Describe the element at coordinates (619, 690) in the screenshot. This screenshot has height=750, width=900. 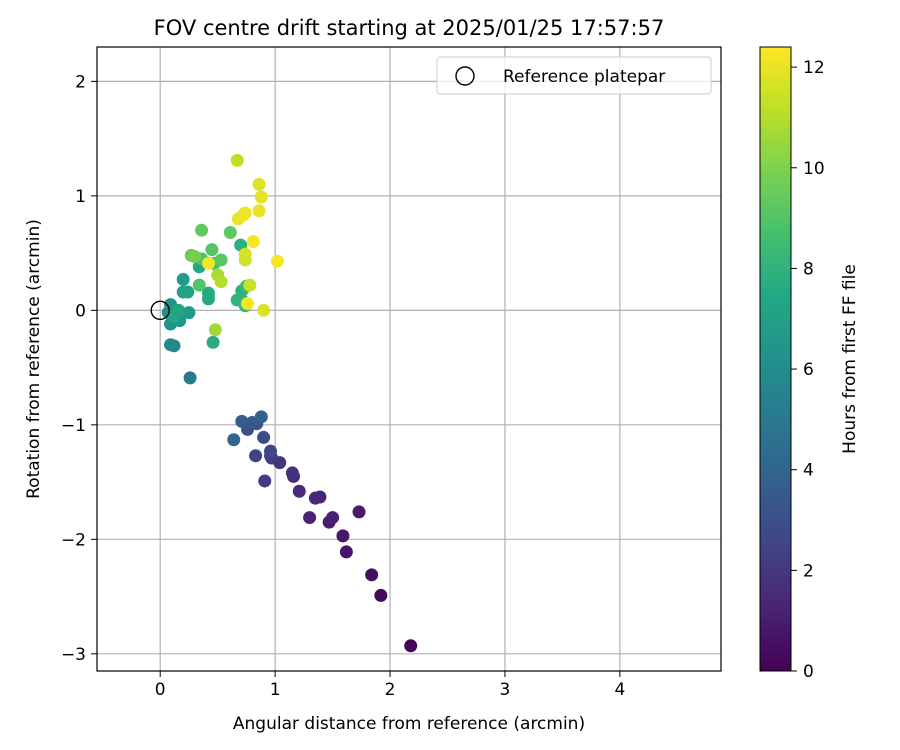
I see `x-tick-label: 4` at that location.